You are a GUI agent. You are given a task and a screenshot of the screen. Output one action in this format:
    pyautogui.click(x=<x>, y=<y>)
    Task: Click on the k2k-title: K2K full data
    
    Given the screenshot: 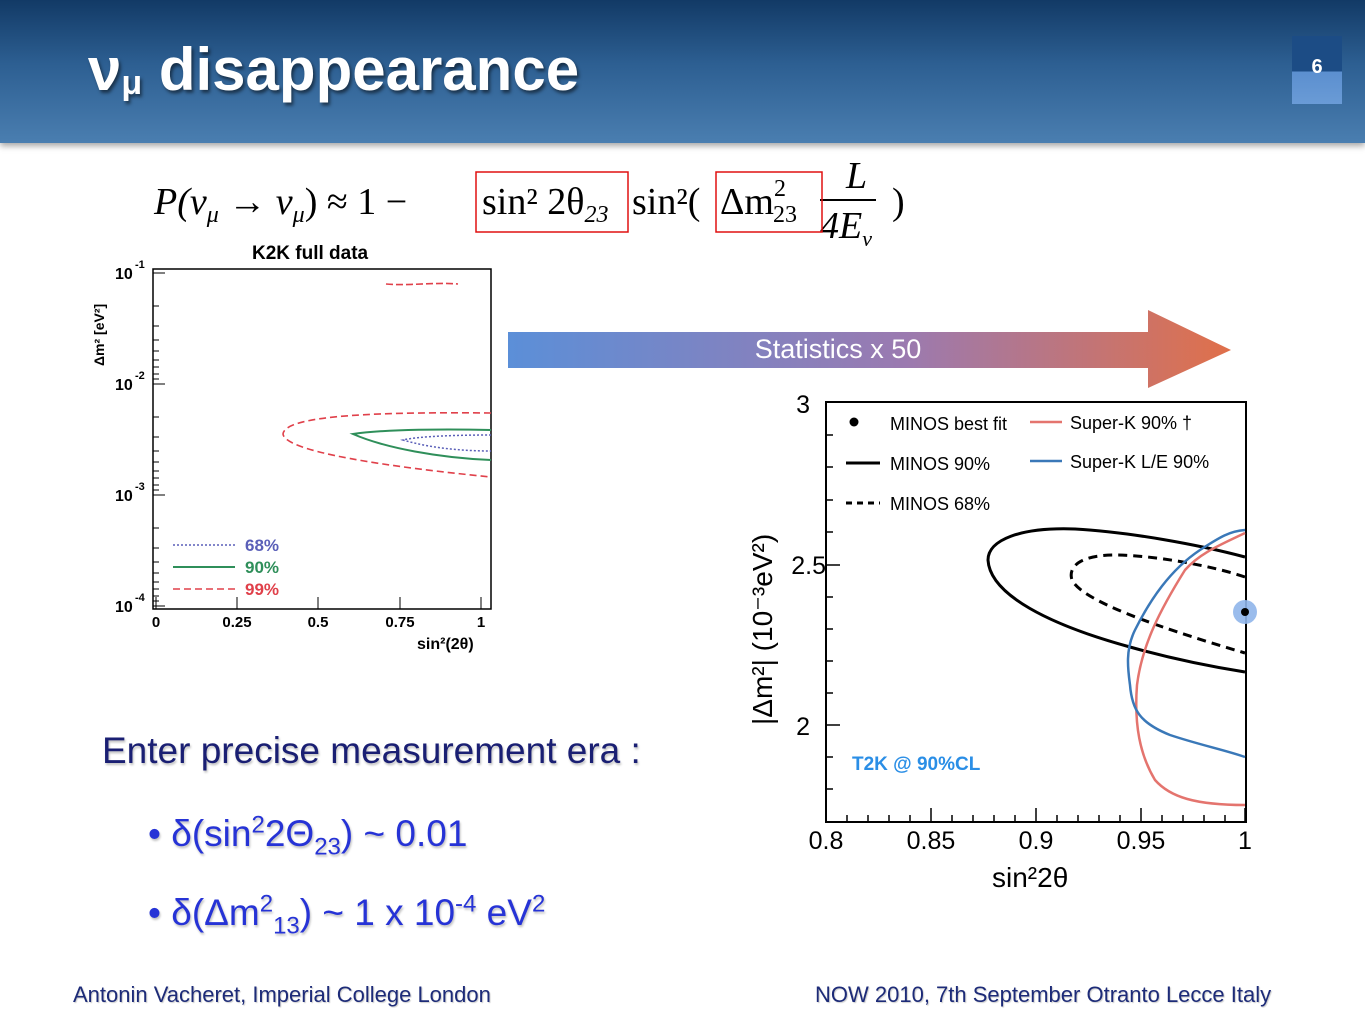 What is the action you would take?
    pyautogui.click(x=310, y=253)
    